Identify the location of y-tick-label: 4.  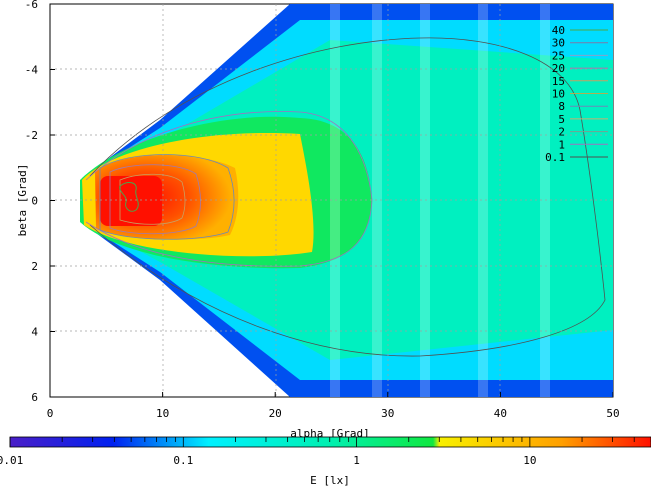
(34, 332).